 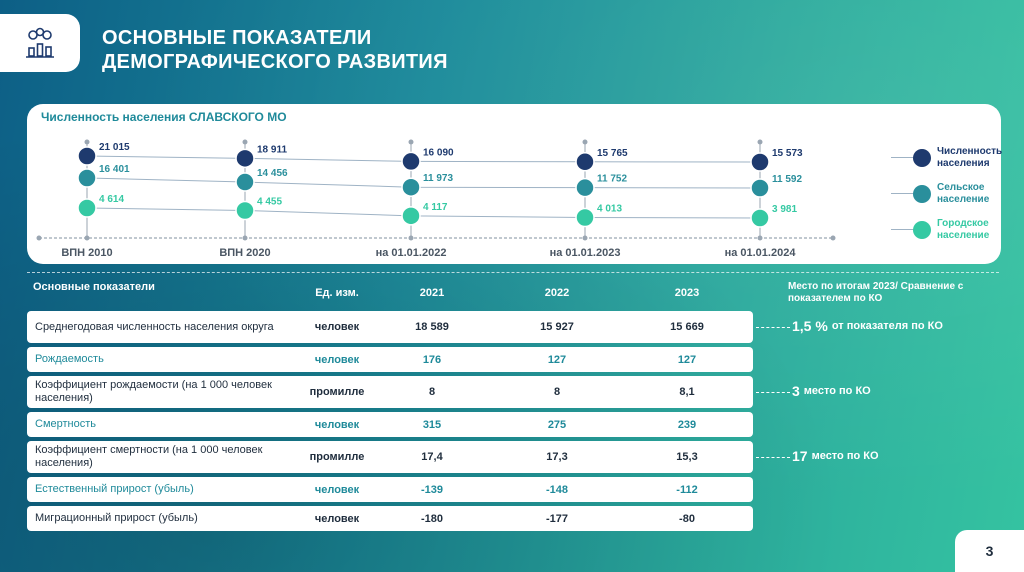 I want to click on page-title-line2: ДЕМОГРАФИЧЕСКОГО РАЗВИТИЯ, so click(x=275, y=62).